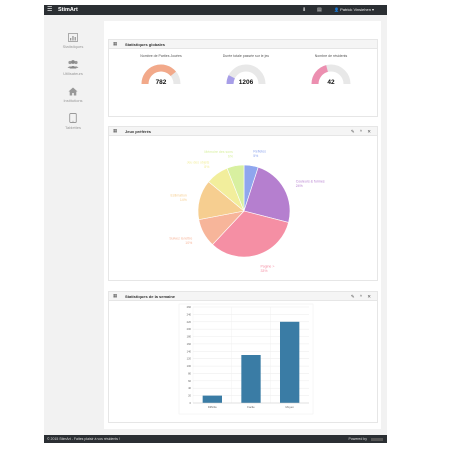 This screenshot has width=450, height=450. What do you see at coordinates (161, 56) in the screenshot?
I see `gauge-title: Nombre de Parties Jouées` at bounding box center [161, 56].